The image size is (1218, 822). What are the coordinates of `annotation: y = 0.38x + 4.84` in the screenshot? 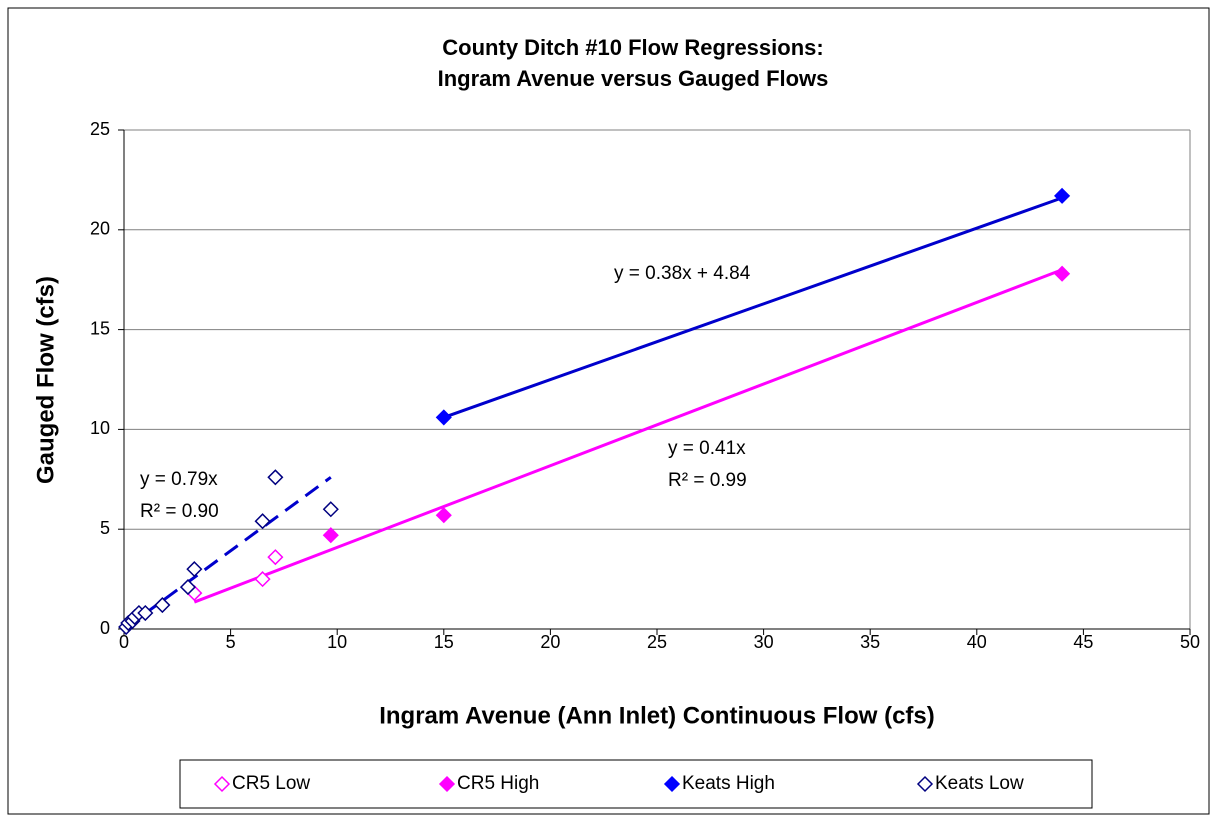 It's located at (682, 273).